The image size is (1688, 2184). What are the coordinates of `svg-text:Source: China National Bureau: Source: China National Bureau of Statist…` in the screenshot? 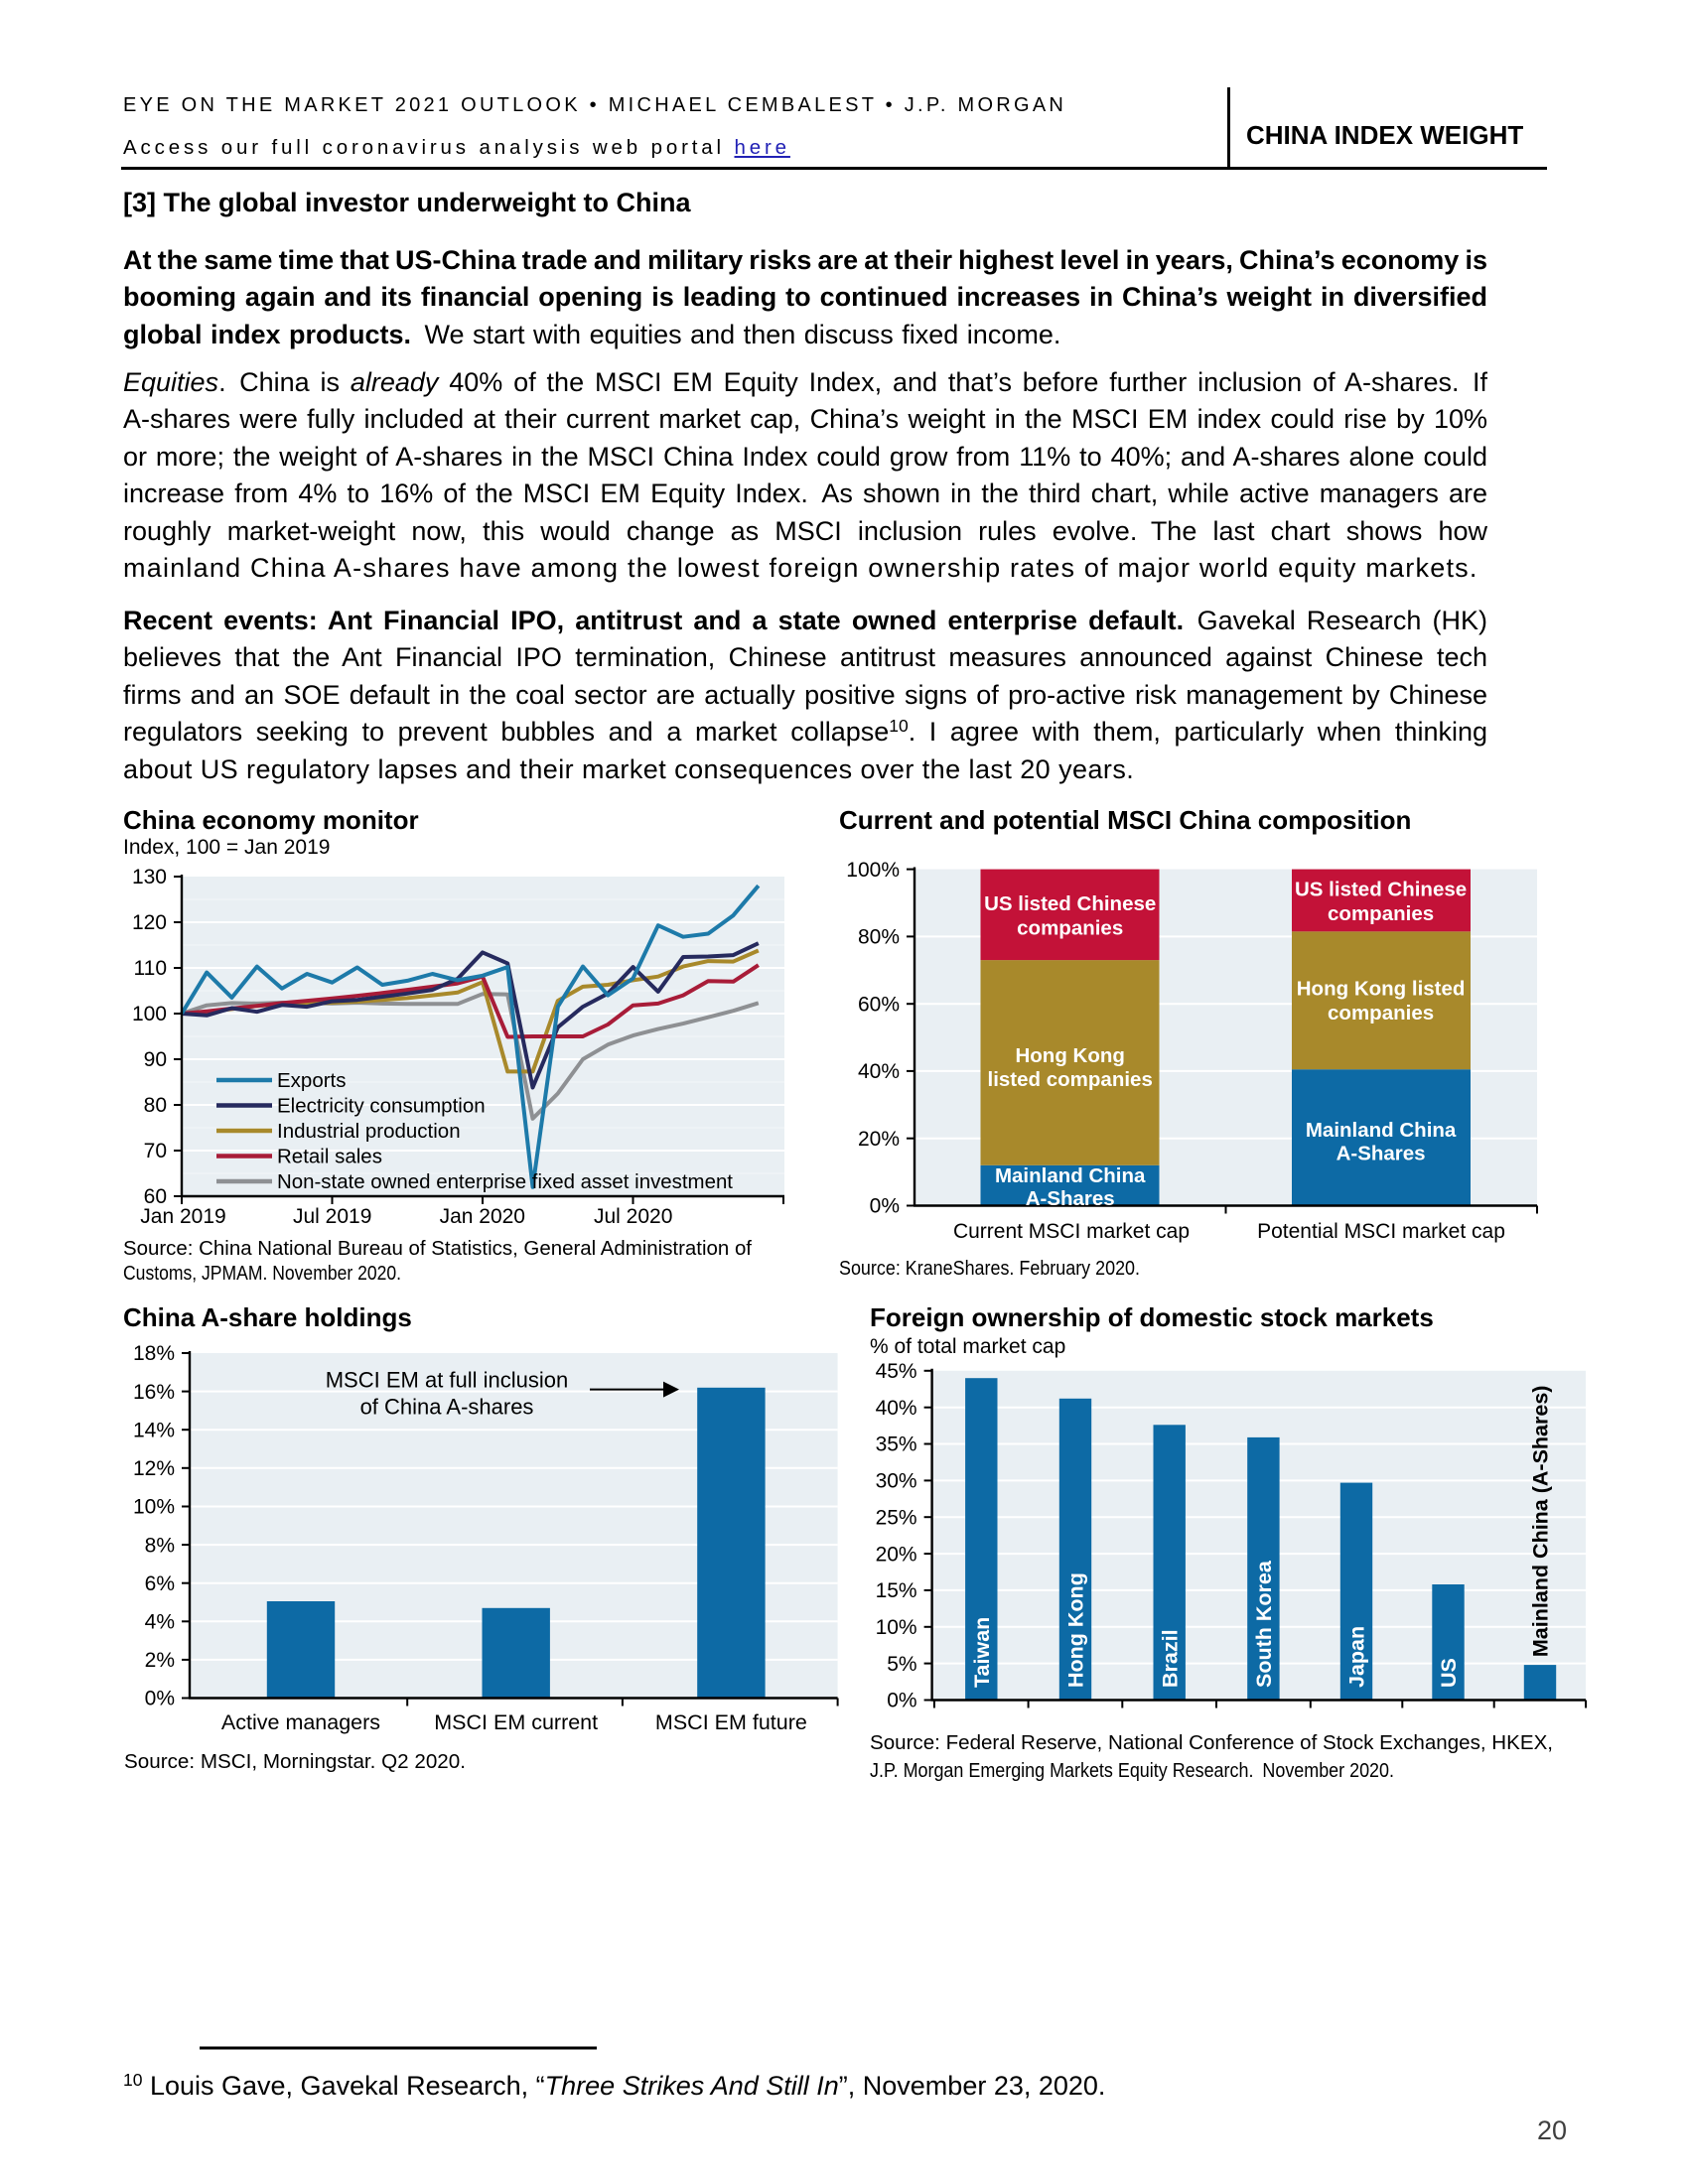 It's located at (437, 1249).